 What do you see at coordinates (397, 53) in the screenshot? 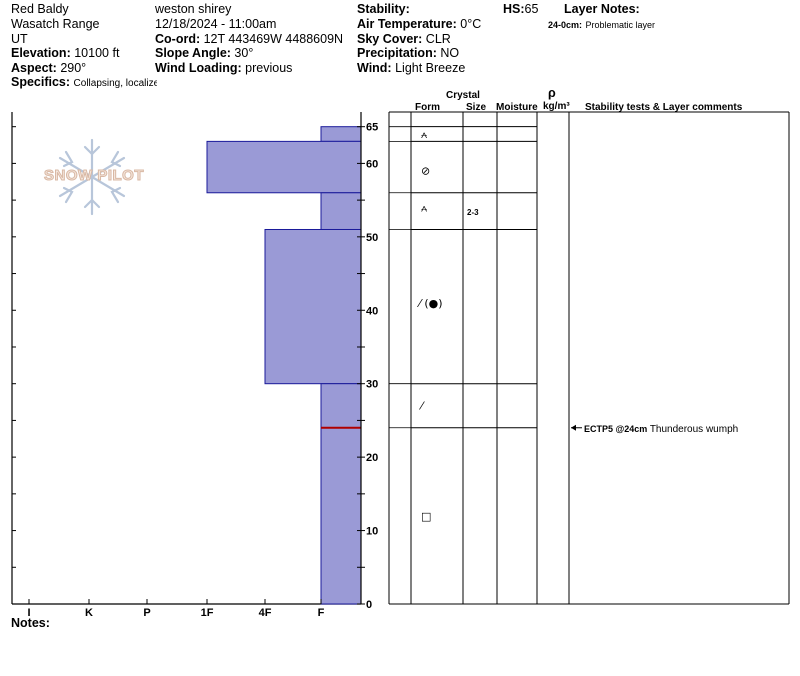
I see `precip-label: Precipitation:` at bounding box center [397, 53].